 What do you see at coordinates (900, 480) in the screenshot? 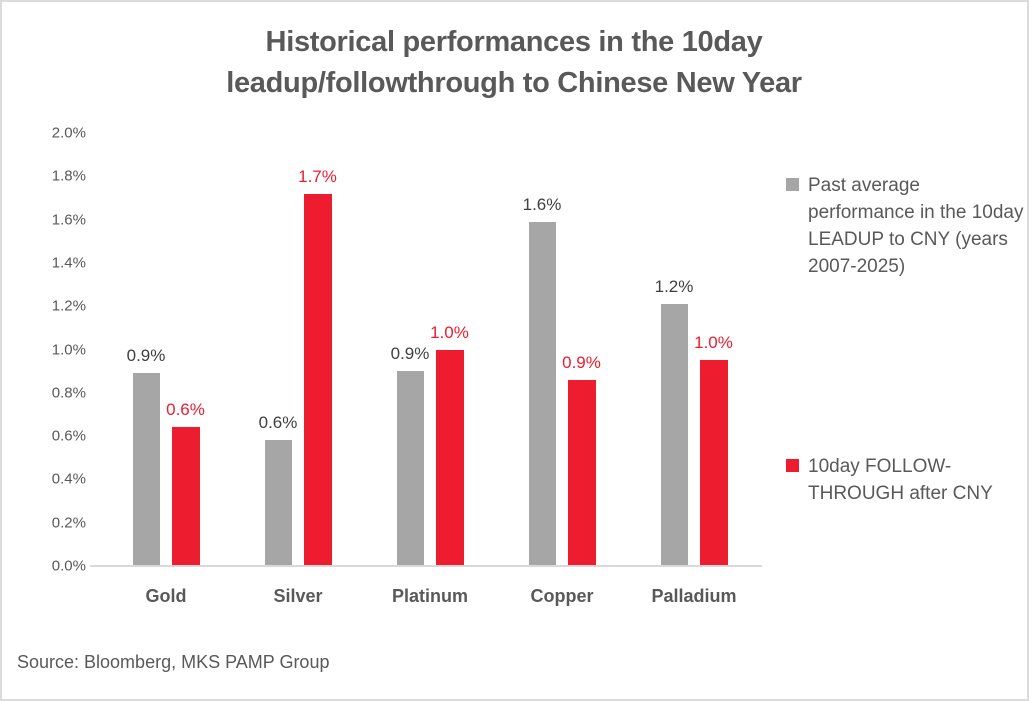
I see `legend-label: 10day FOLLOW-THROUGH after CNY` at bounding box center [900, 480].